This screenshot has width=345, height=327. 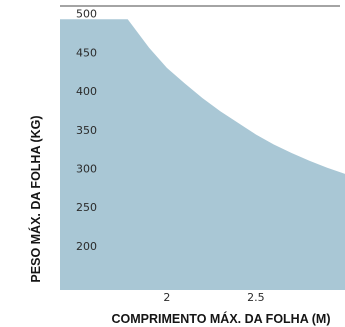 I want to click on y-tick-label: 350, so click(x=86, y=130).